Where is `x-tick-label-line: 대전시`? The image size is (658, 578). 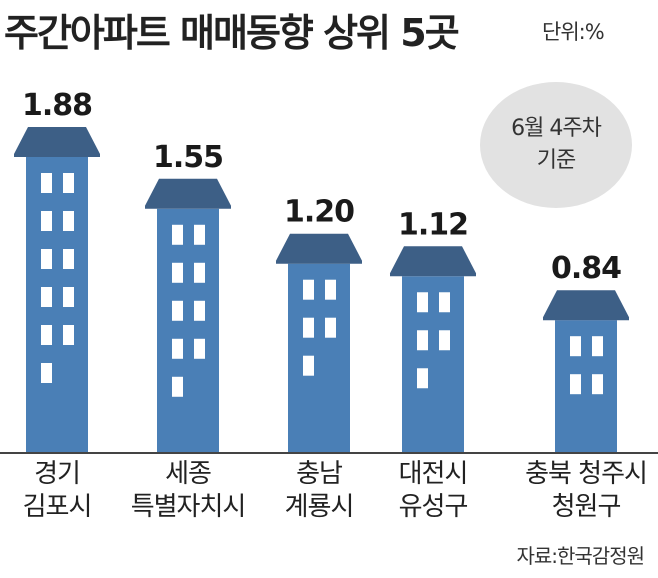
x-tick-label-line: 대전시 is located at coordinates (433, 474).